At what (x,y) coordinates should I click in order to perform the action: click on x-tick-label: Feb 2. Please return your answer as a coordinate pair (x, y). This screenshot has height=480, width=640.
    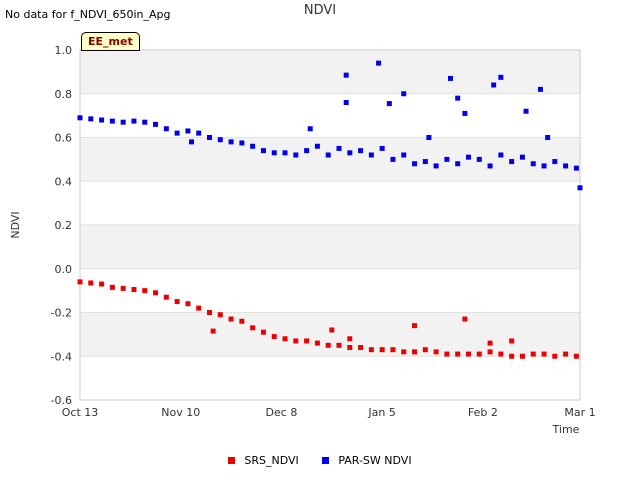
    Looking at the image, I should click on (483, 412).